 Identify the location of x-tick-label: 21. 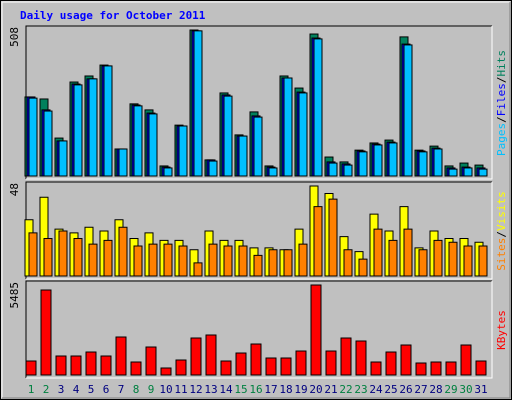
(330, 389).